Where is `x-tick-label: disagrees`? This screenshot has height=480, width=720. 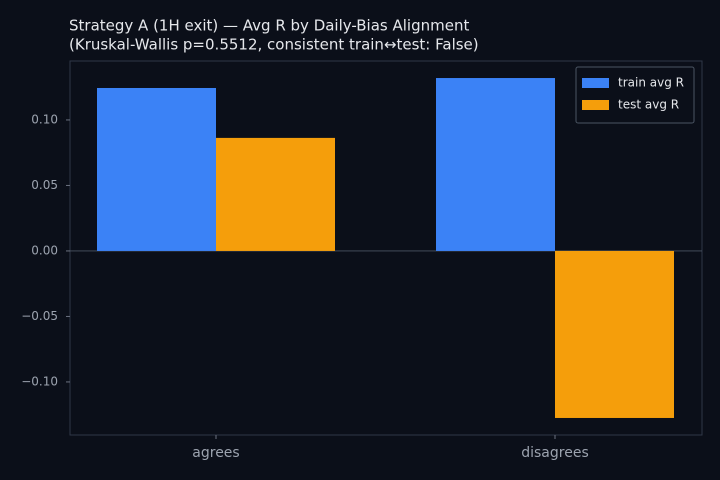
x-tick-label: disagrees is located at coordinates (555, 453).